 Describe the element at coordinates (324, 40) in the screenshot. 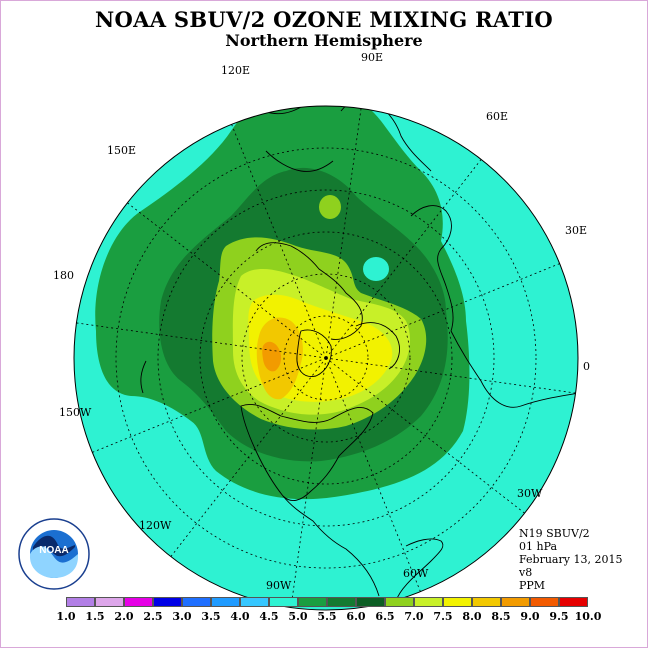

I see `map-subtitle: Northern Hemisphere` at that location.